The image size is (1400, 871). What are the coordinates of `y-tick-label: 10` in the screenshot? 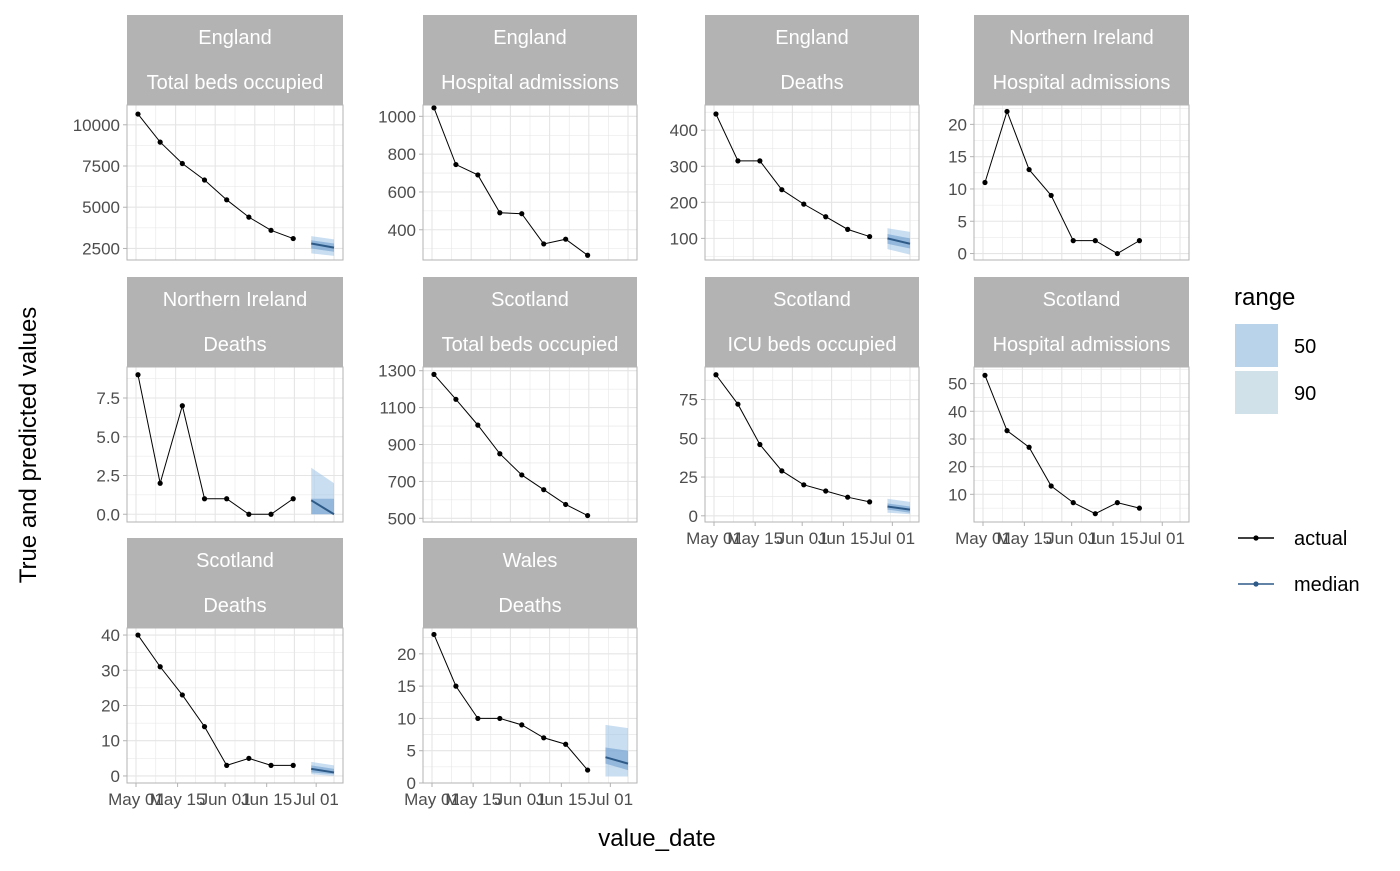 It's located at (957, 494).